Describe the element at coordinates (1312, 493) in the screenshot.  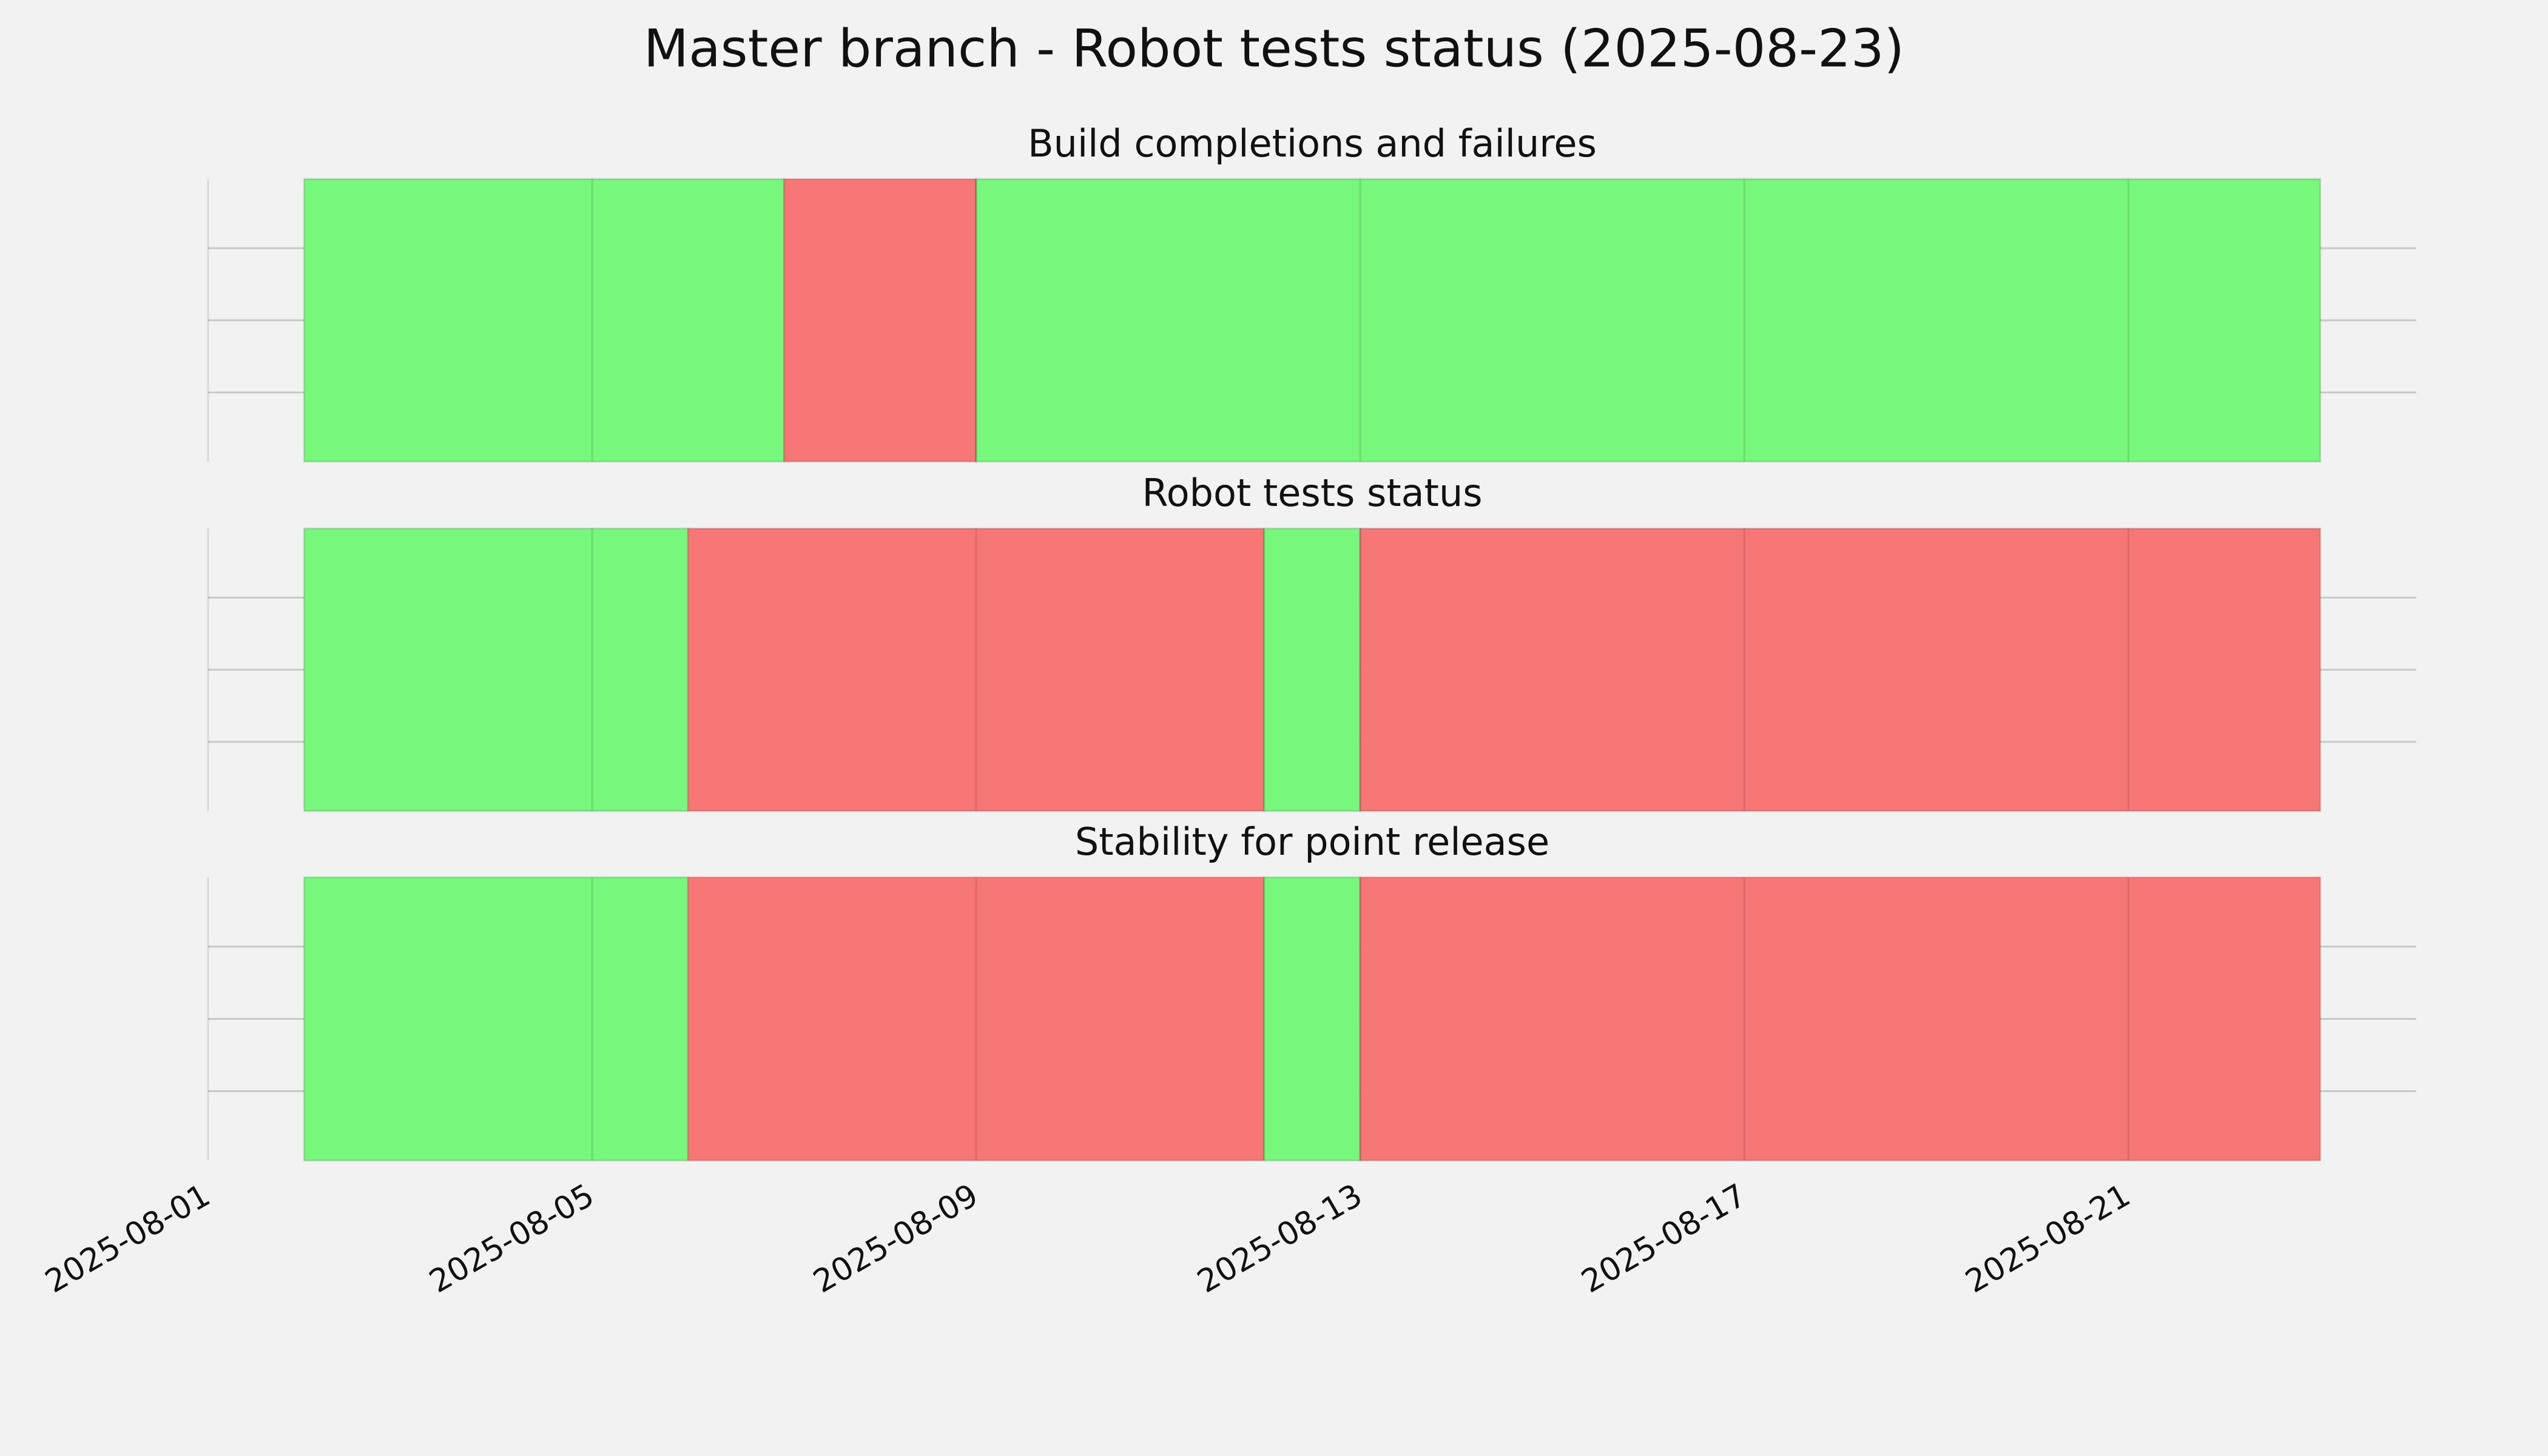
I see `panel-title: Robot tests status` at that location.